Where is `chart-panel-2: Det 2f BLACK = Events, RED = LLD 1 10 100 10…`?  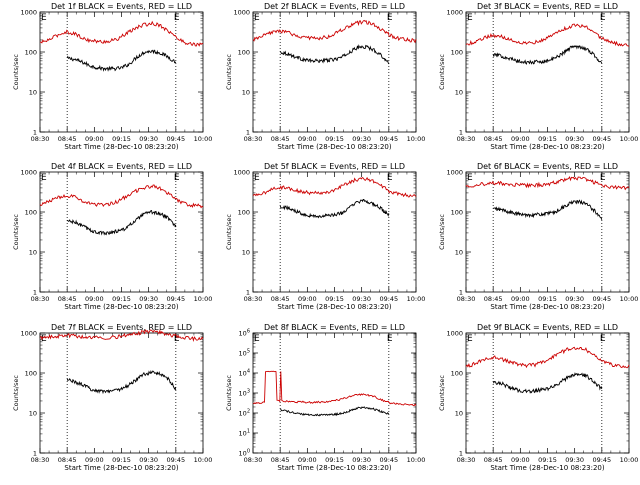 chart-panel-2: Det 2f BLACK = Events, RED = LLD 1 10 100 10… is located at coordinates (325, 76).